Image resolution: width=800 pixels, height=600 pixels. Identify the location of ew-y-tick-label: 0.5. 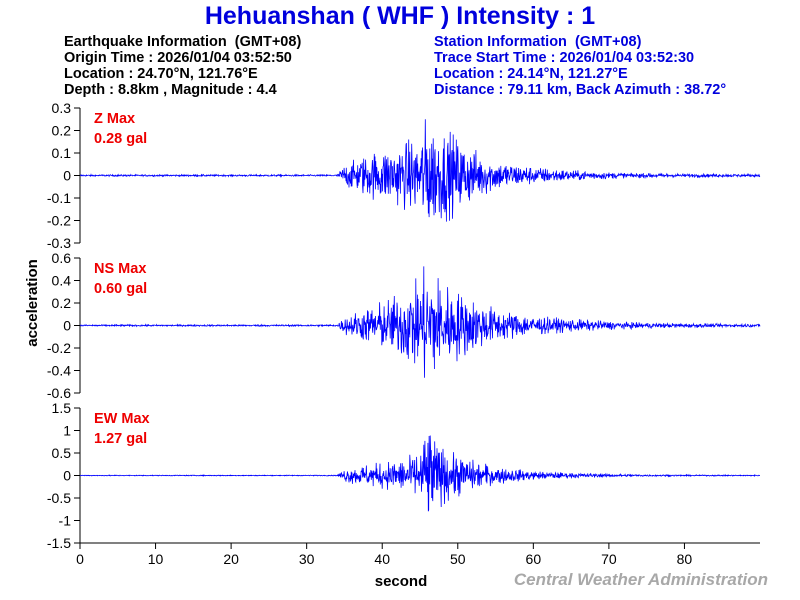
(62, 453).